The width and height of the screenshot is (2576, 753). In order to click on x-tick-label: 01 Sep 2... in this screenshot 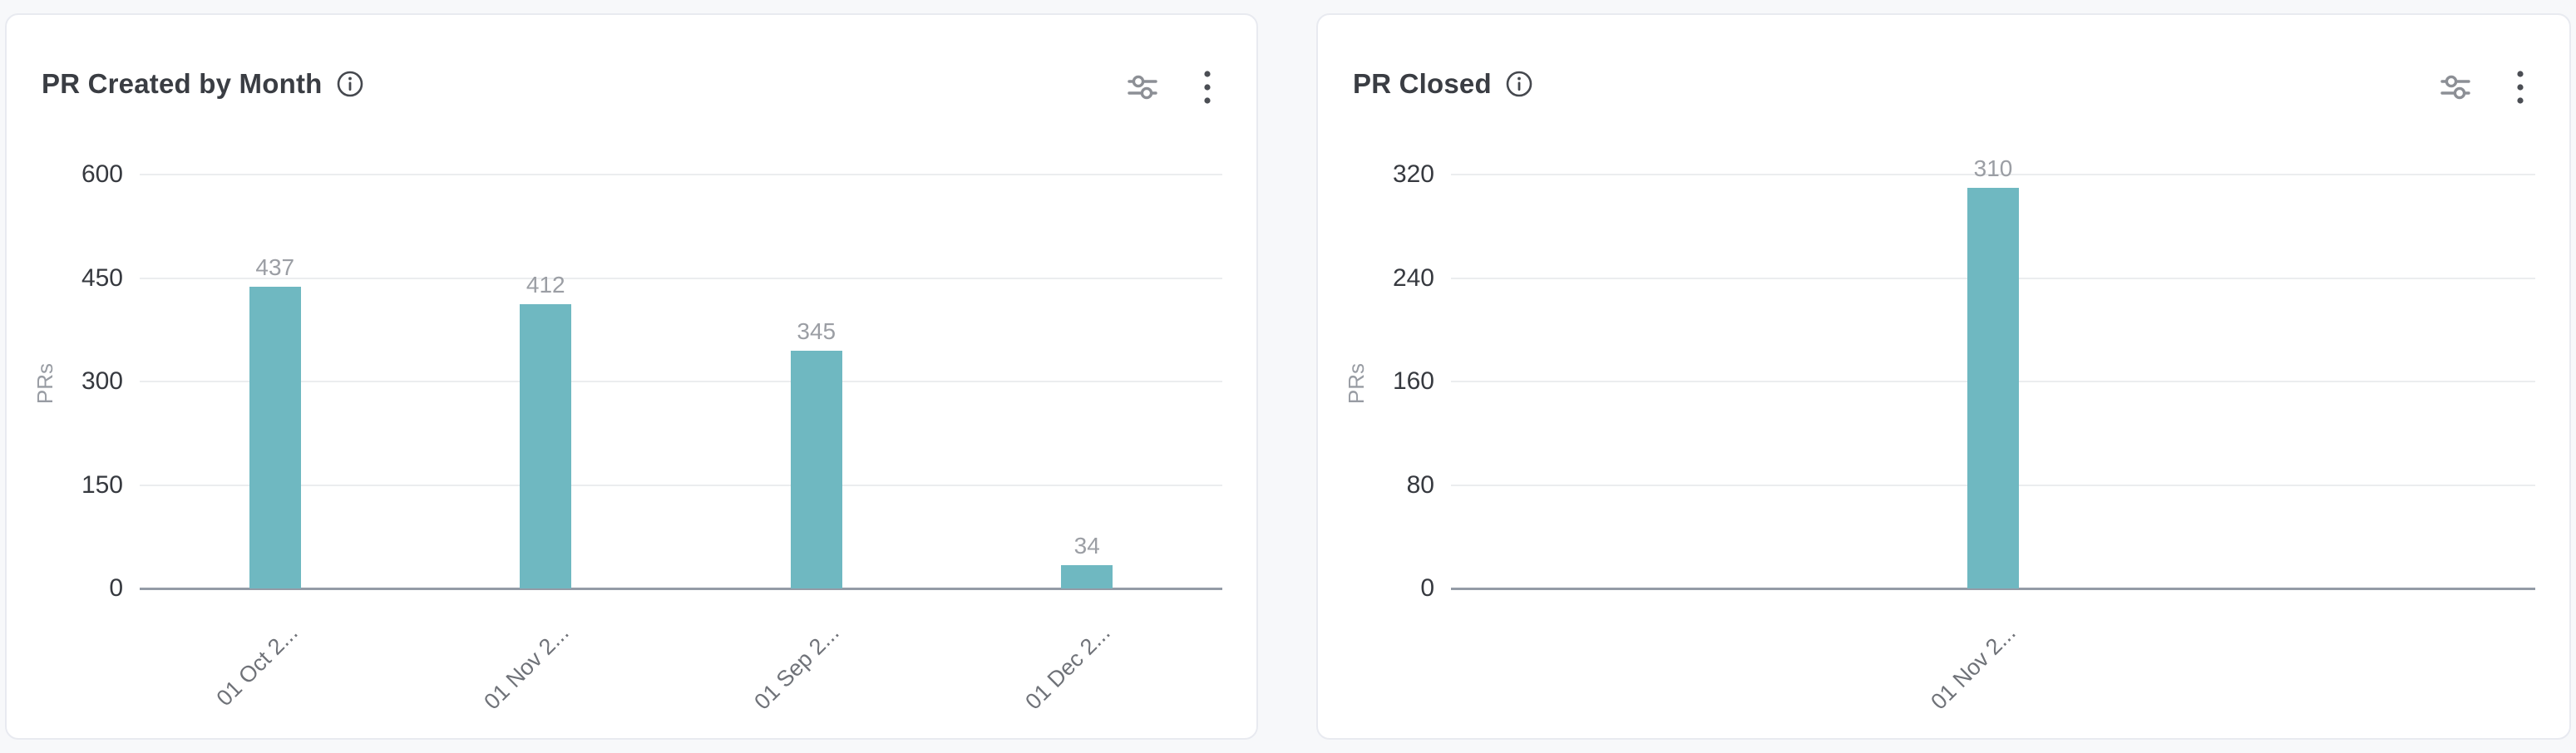, I will do `click(796, 667)`.